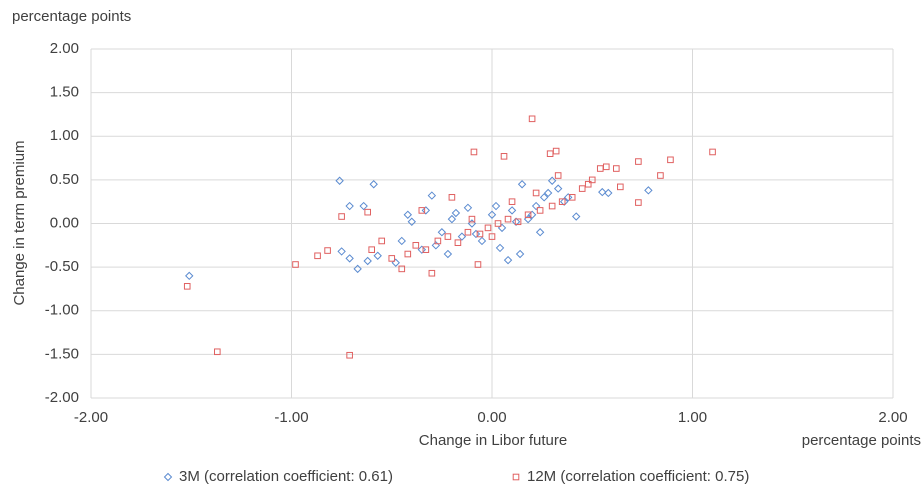  What do you see at coordinates (168, 477) in the screenshot?
I see `legend-symbol` at bounding box center [168, 477].